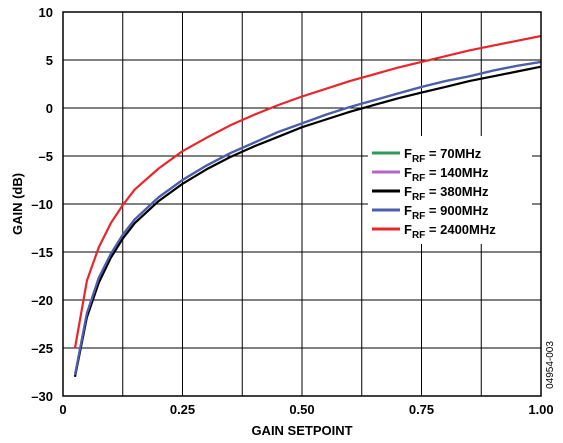 The image size is (563, 443). I want to click on y-tick-label: 10, so click(46, 12).